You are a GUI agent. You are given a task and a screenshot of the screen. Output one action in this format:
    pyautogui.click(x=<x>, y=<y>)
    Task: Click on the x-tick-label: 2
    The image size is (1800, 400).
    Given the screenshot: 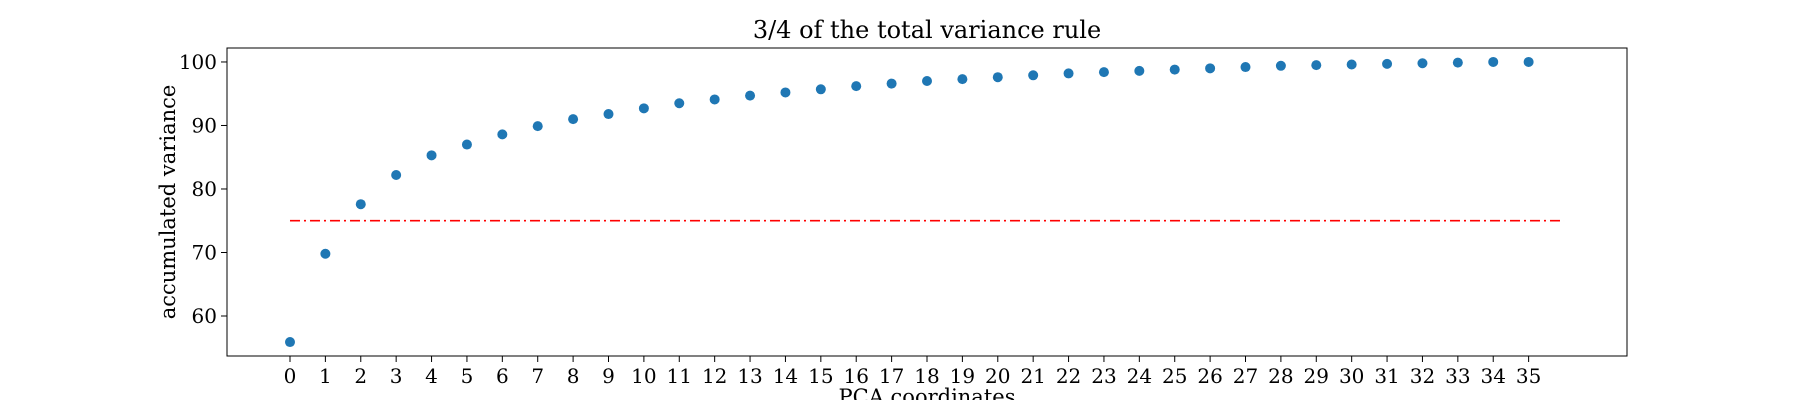 What is the action you would take?
    pyautogui.click(x=360, y=376)
    